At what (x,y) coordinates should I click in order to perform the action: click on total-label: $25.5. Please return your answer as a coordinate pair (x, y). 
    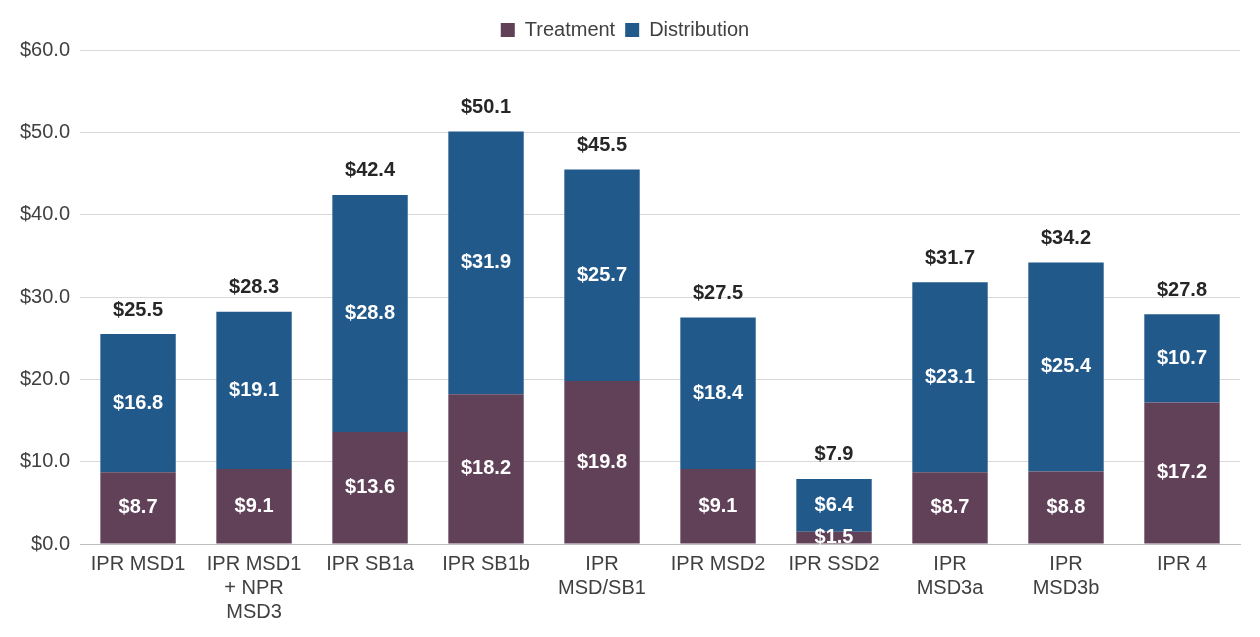
    Looking at the image, I should click on (138, 308).